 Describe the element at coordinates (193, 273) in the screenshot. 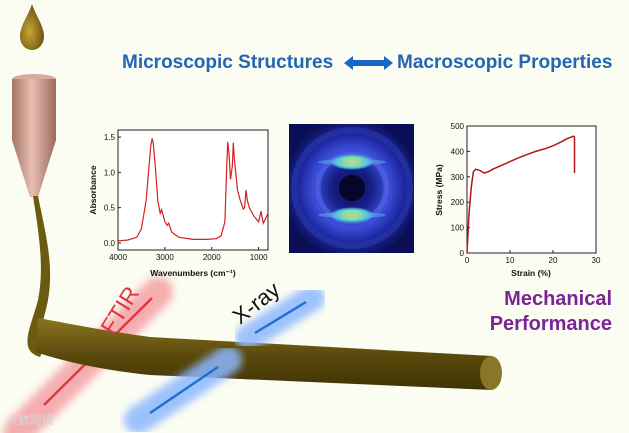

I see `ftir-xlabel: Wavenumbers (cm⁻¹)` at that location.